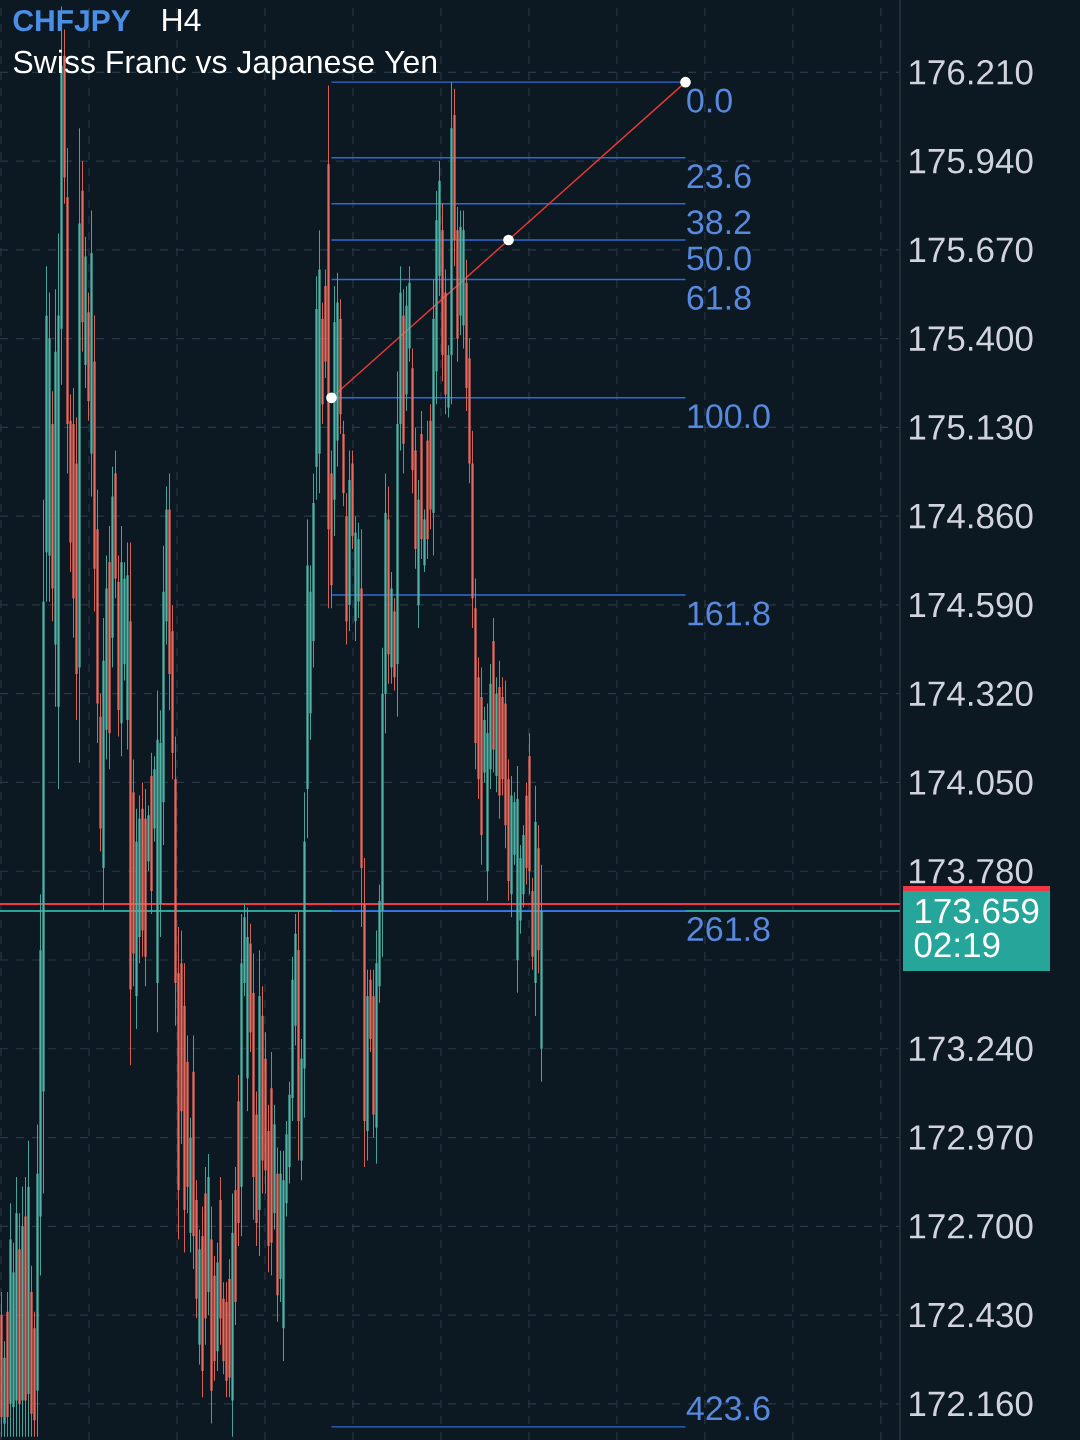 This screenshot has height=1440, width=1080. I want to click on y-tick-label: 175.400, so click(971, 339).